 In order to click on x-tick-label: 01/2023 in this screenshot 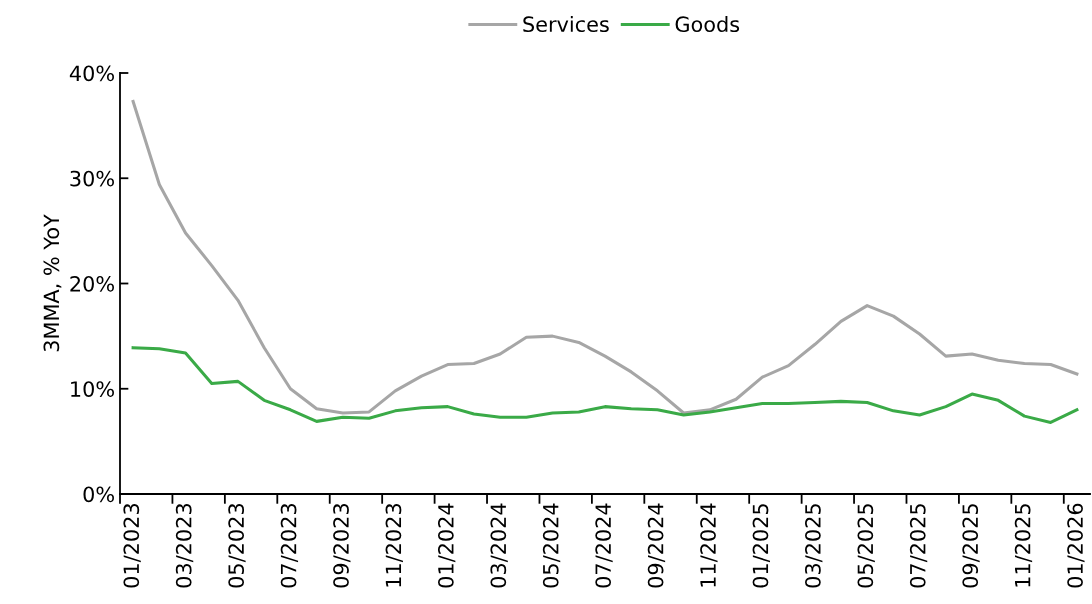, I will do `click(132, 546)`.